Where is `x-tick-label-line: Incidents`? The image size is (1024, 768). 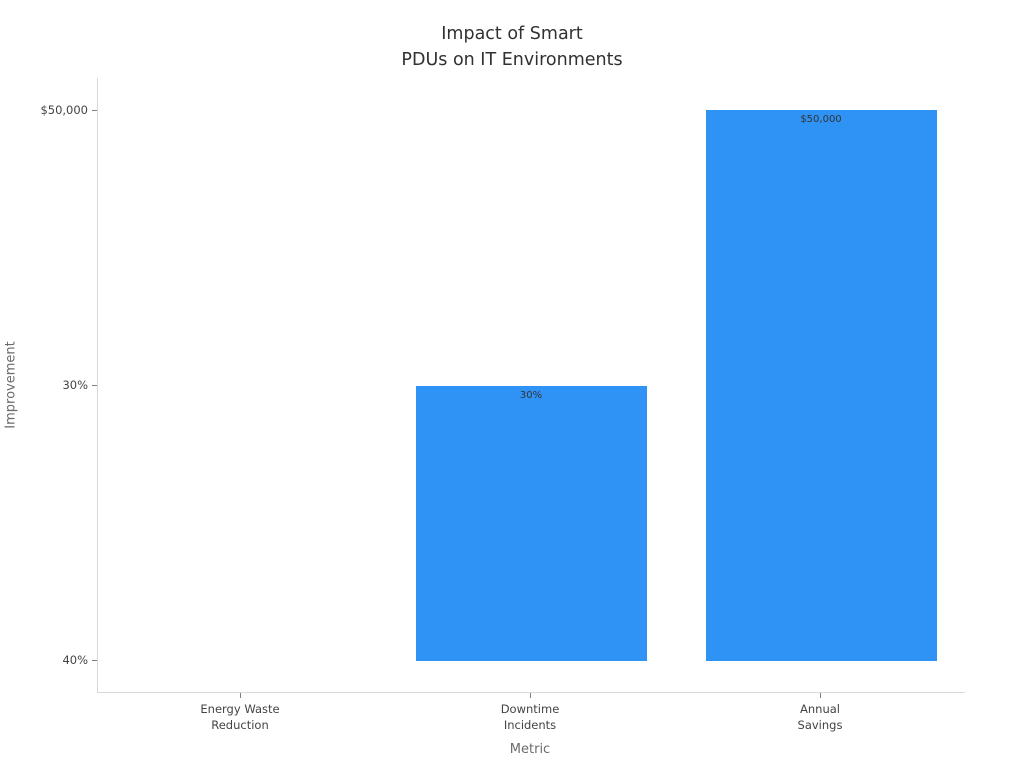
x-tick-label-line: Incidents is located at coordinates (530, 725).